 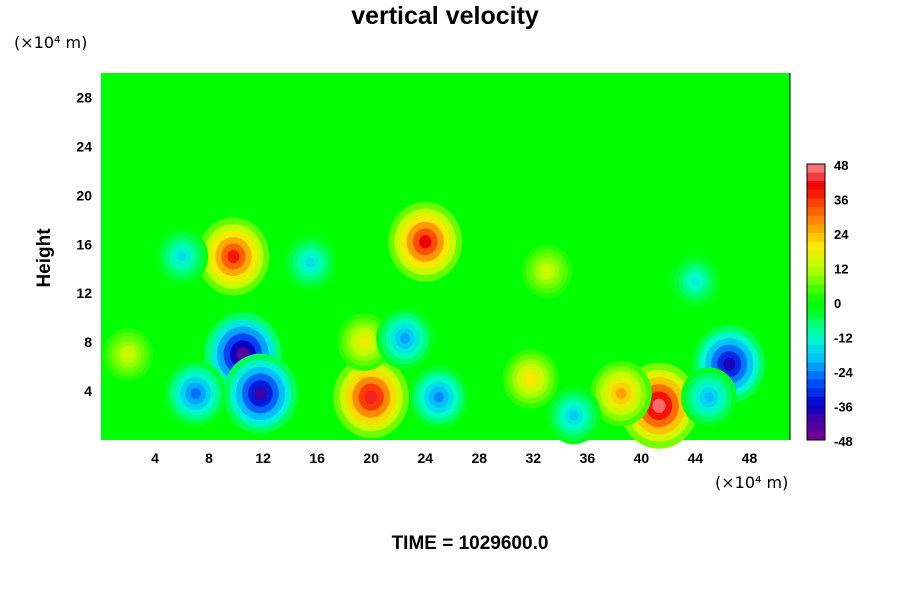 I want to click on colorbar-tick-label: 48, so click(x=841, y=165).